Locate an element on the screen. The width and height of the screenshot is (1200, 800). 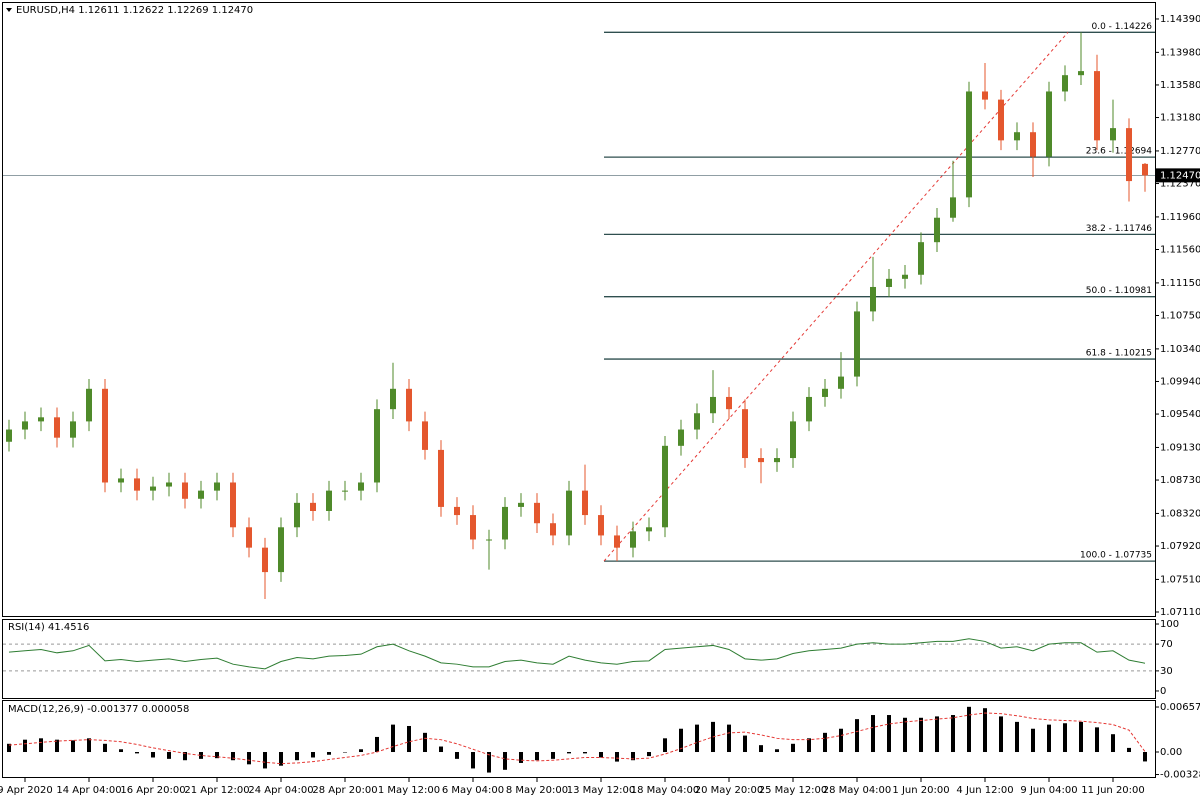
fib-label: 23.6 - 1.12694 is located at coordinates (1119, 152).